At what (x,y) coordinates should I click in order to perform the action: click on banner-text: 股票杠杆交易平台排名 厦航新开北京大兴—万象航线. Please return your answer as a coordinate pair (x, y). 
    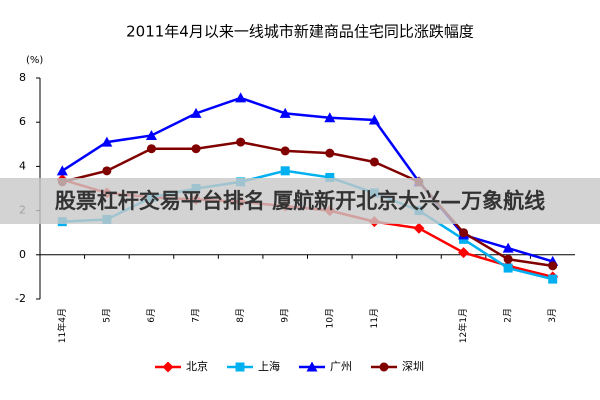
    Looking at the image, I should click on (300, 201).